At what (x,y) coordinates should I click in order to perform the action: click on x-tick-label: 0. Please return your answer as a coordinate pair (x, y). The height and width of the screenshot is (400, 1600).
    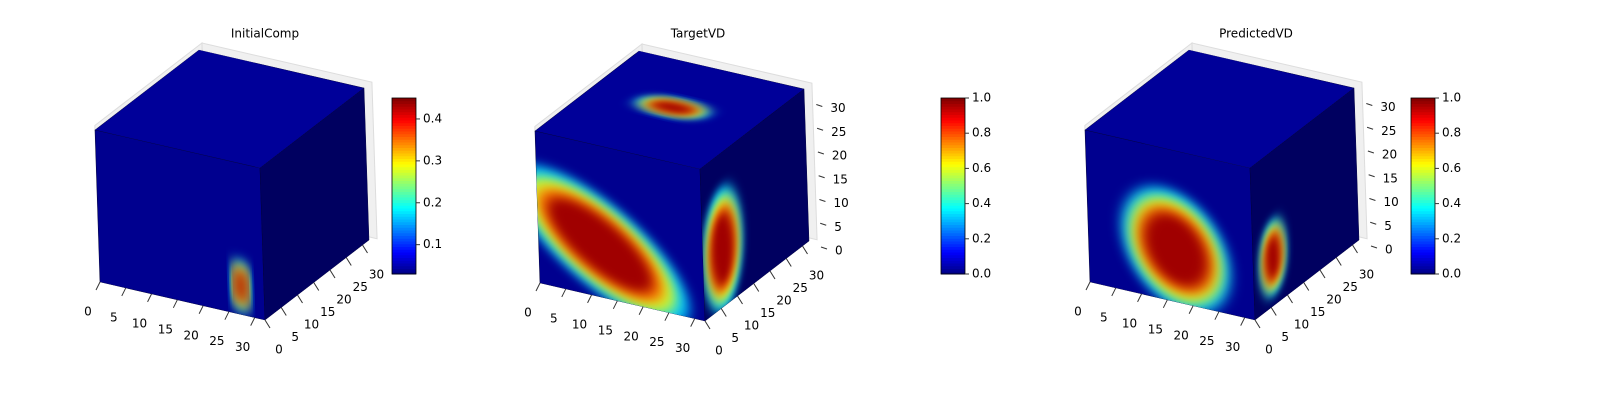
    Looking at the image, I should click on (88, 312).